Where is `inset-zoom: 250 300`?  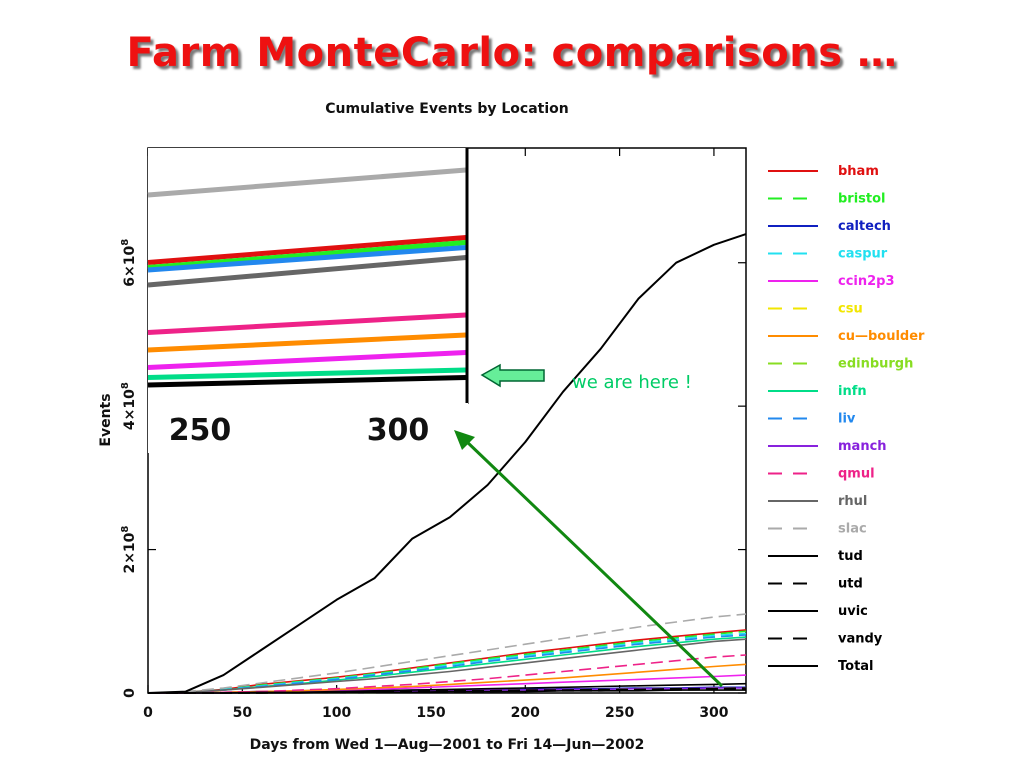
inset-zoom: 250 300 is located at coordinates (308, 300).